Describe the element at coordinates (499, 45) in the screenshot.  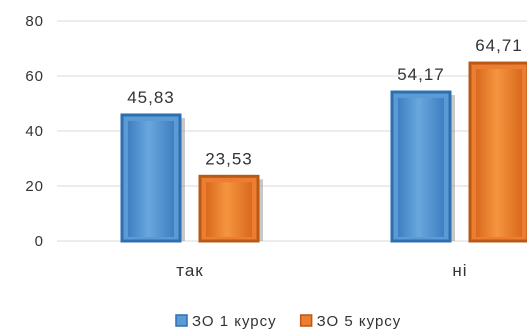
I see `data-label: 64,71` at that location.